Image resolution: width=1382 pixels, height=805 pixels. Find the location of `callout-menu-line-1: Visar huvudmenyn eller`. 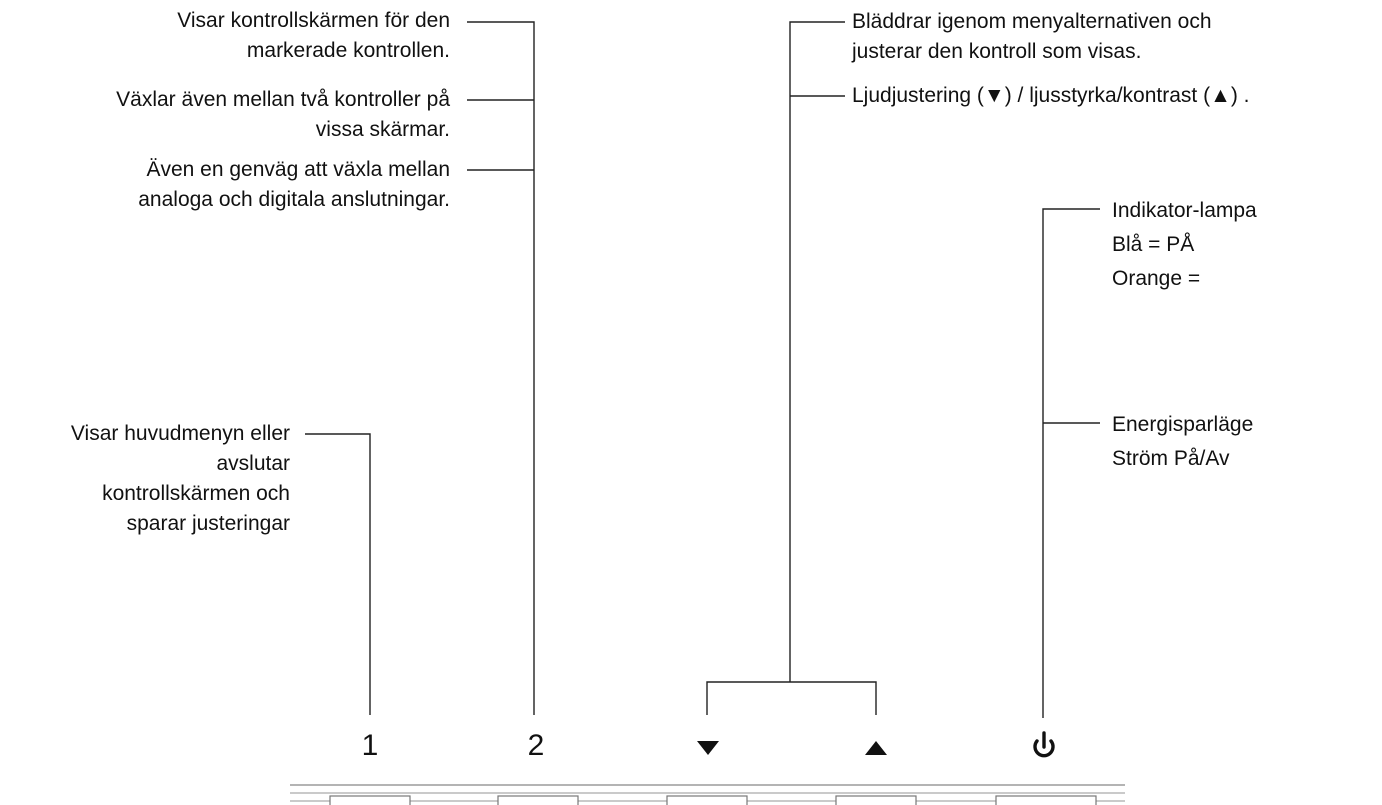

callout-menu-line-1: Visar huvudmenyn eller is located at coordinates (180, 433).